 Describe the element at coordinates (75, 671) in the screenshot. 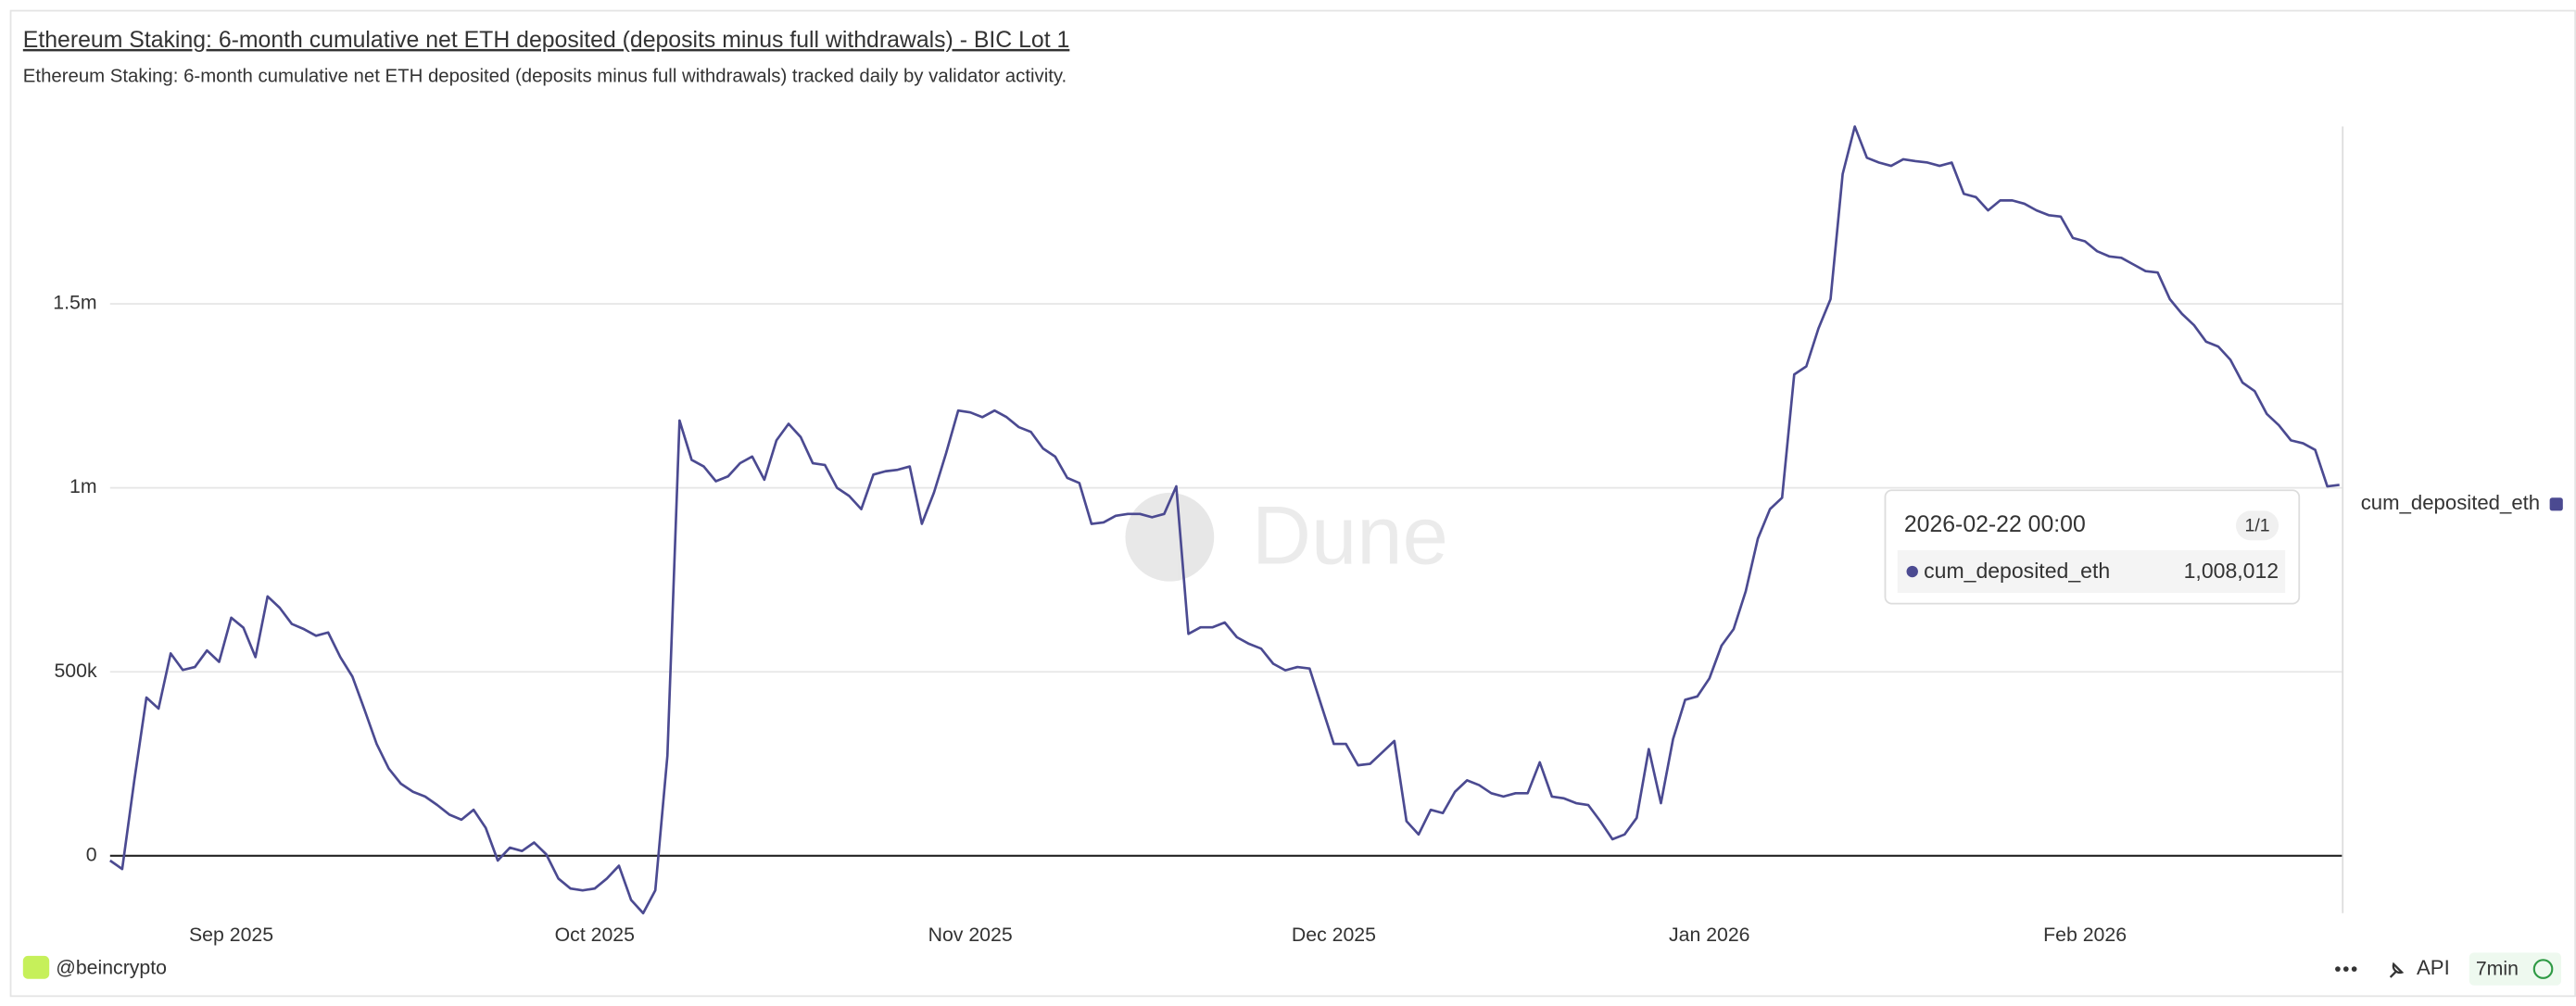

I see `y-tick-label: 500k` at that location.